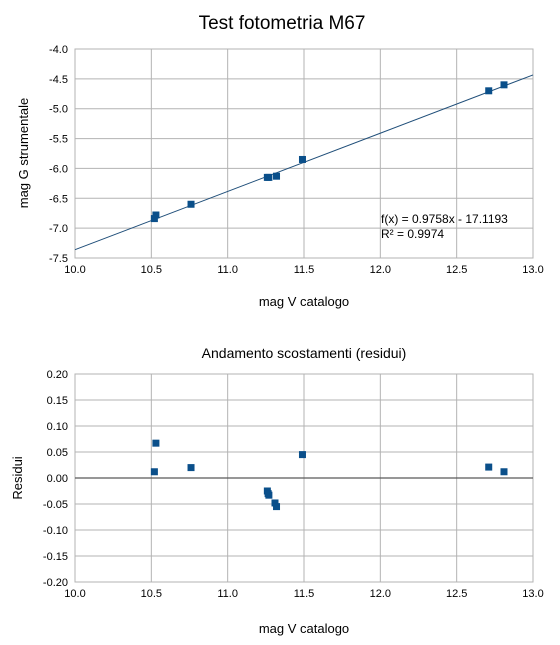  What do you see at coordinates (304, 353) in the screenshot?
I see `chart2-title: Andamento scostamenti (residui)` at bounding box center [304, 353].